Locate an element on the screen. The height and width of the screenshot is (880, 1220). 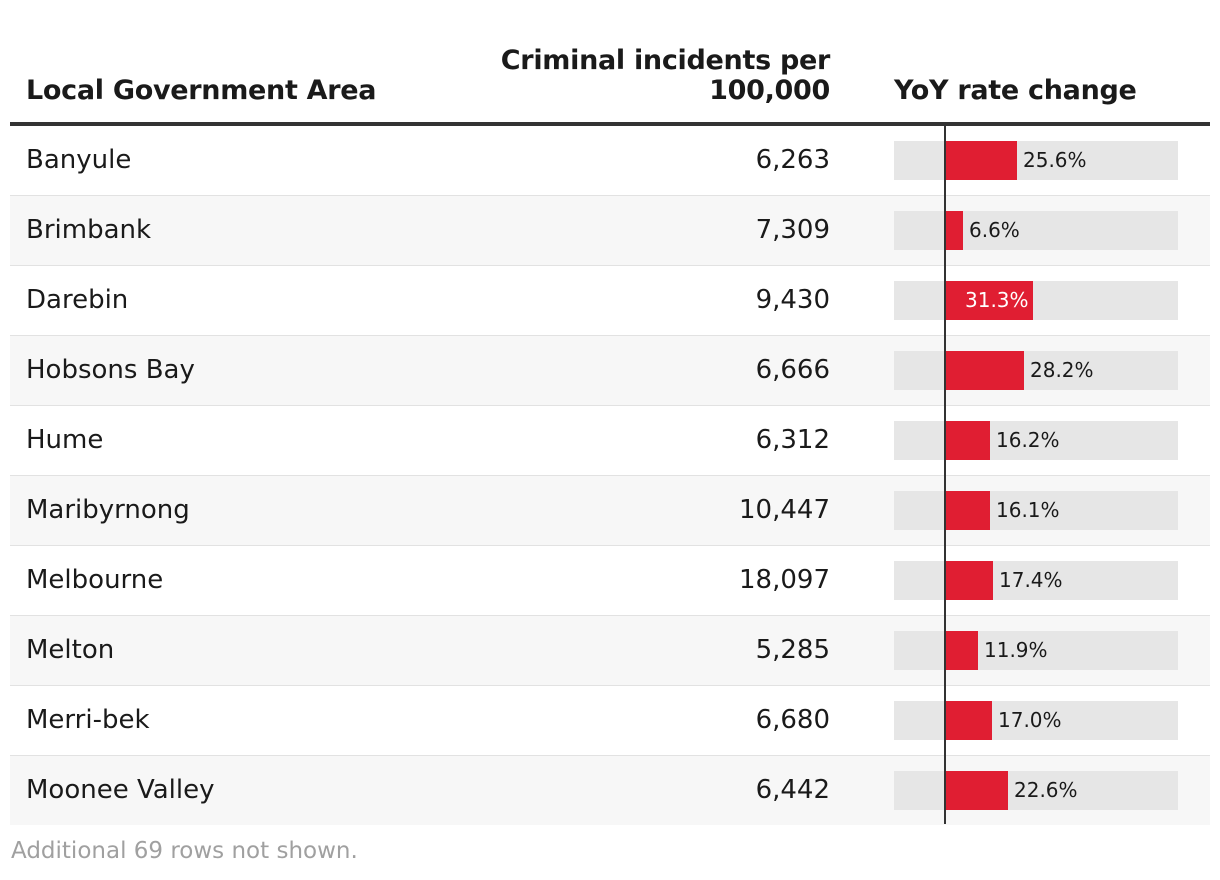
table-row: Banyule 6,263 25.6% is located at coordinates (610, 161).